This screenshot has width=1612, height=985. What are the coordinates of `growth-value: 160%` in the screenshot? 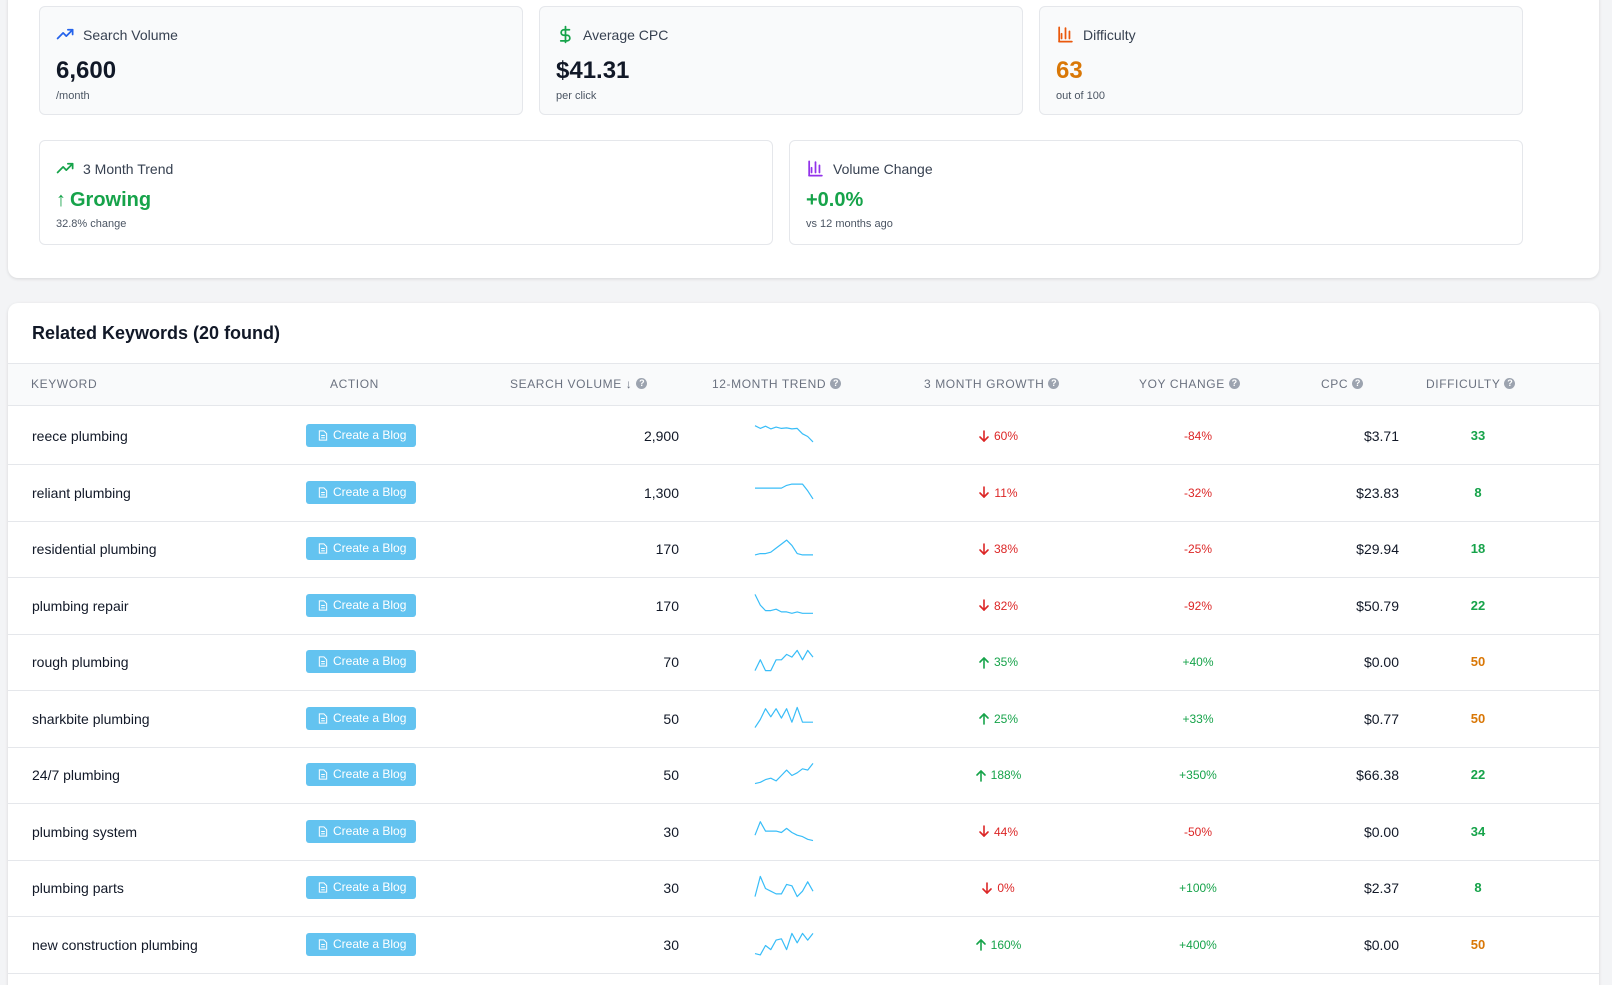 It's located at (1006, 944).